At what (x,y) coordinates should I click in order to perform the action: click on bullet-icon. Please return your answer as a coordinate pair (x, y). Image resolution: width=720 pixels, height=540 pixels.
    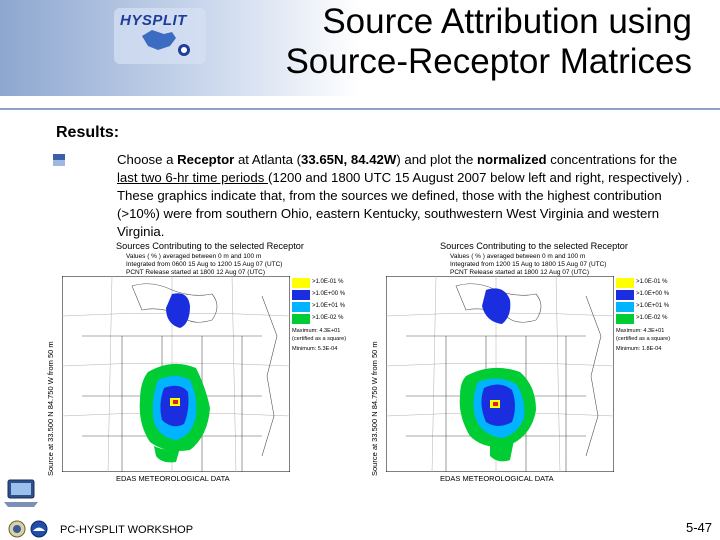
    Looking at the image, I should click on (59, 160).